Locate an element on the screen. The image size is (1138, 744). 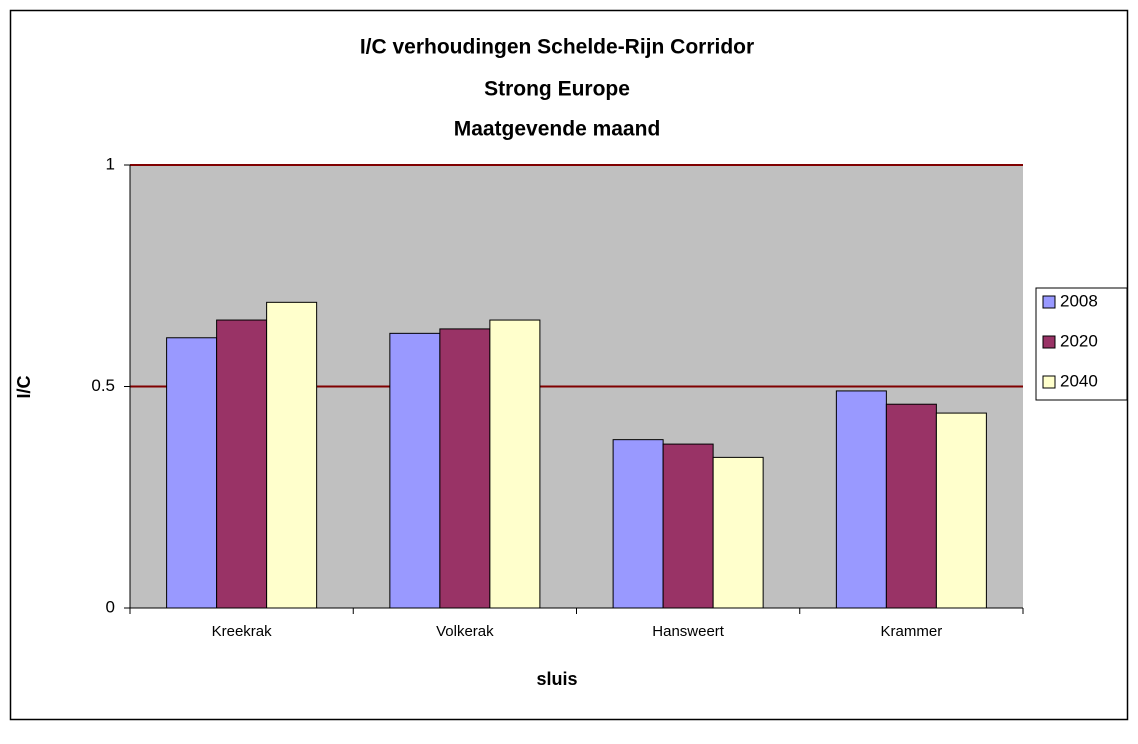
x-axis-label: sluis is located at coordinates (556, 679).